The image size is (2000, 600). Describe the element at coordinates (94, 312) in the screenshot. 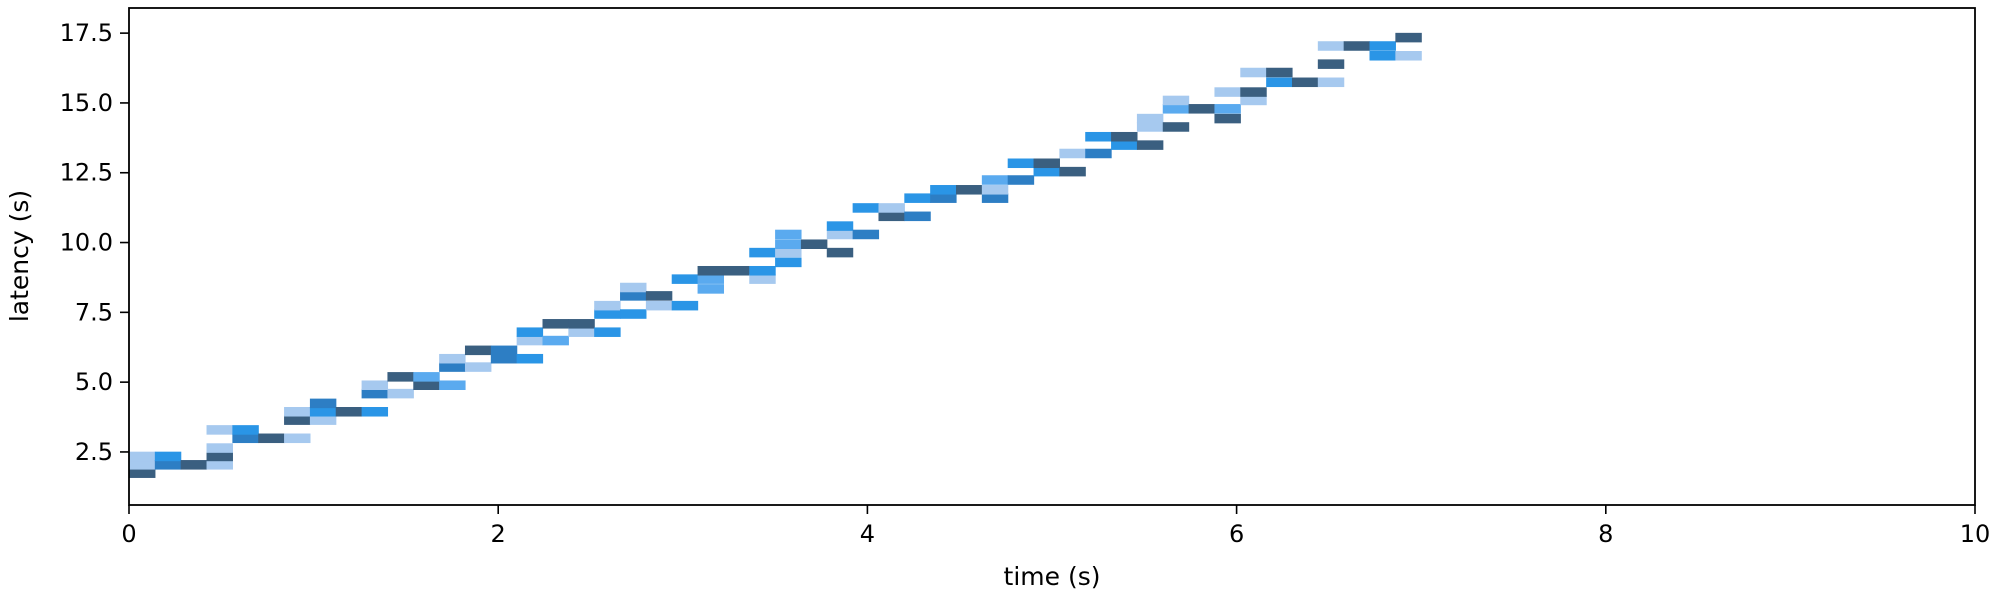

I see `y-tick-label: 7.5` at that location.